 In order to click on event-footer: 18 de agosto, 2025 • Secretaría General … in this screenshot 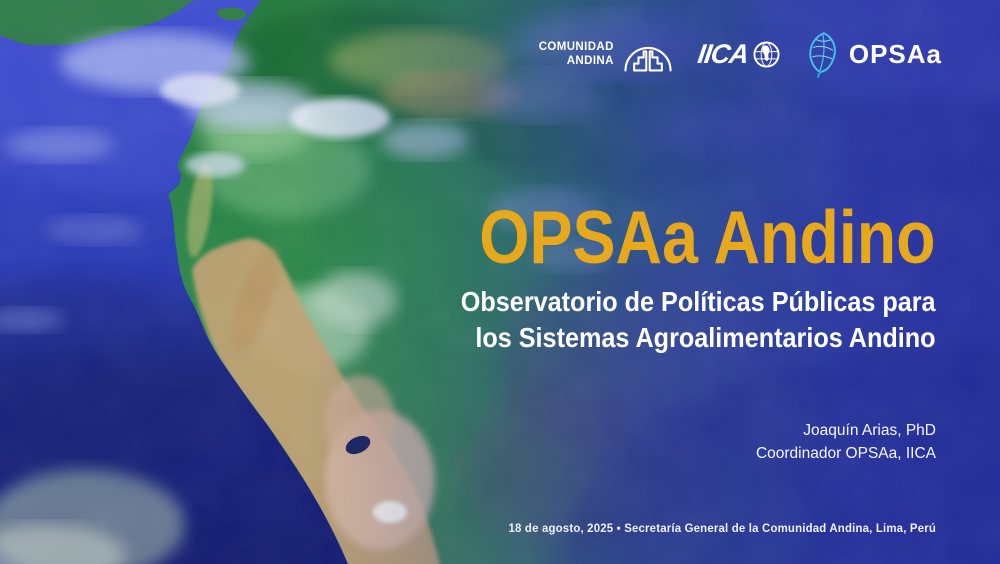, I will do `click(722, 528)`.